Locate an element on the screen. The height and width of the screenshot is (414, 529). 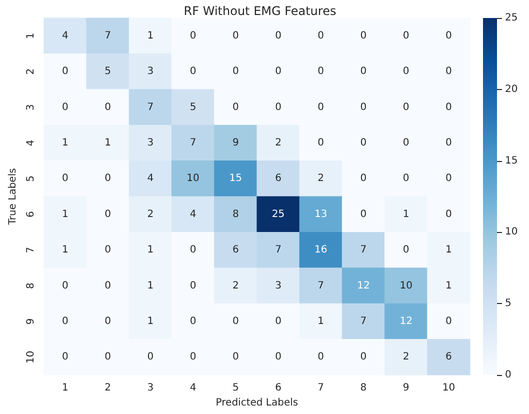
y-tick-label: 9 is located at coordinates (30, 321).